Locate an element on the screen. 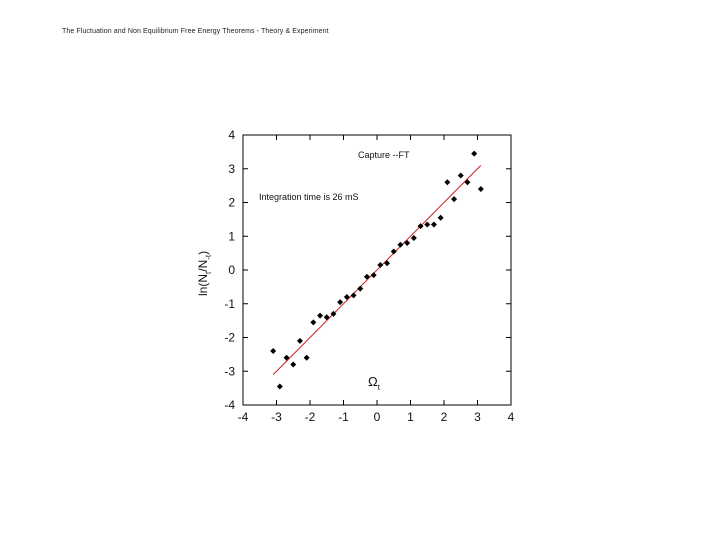 The width and height of the screenshot is (720, 540). x-tick-label: 3 is located at coordinates (477, 417).